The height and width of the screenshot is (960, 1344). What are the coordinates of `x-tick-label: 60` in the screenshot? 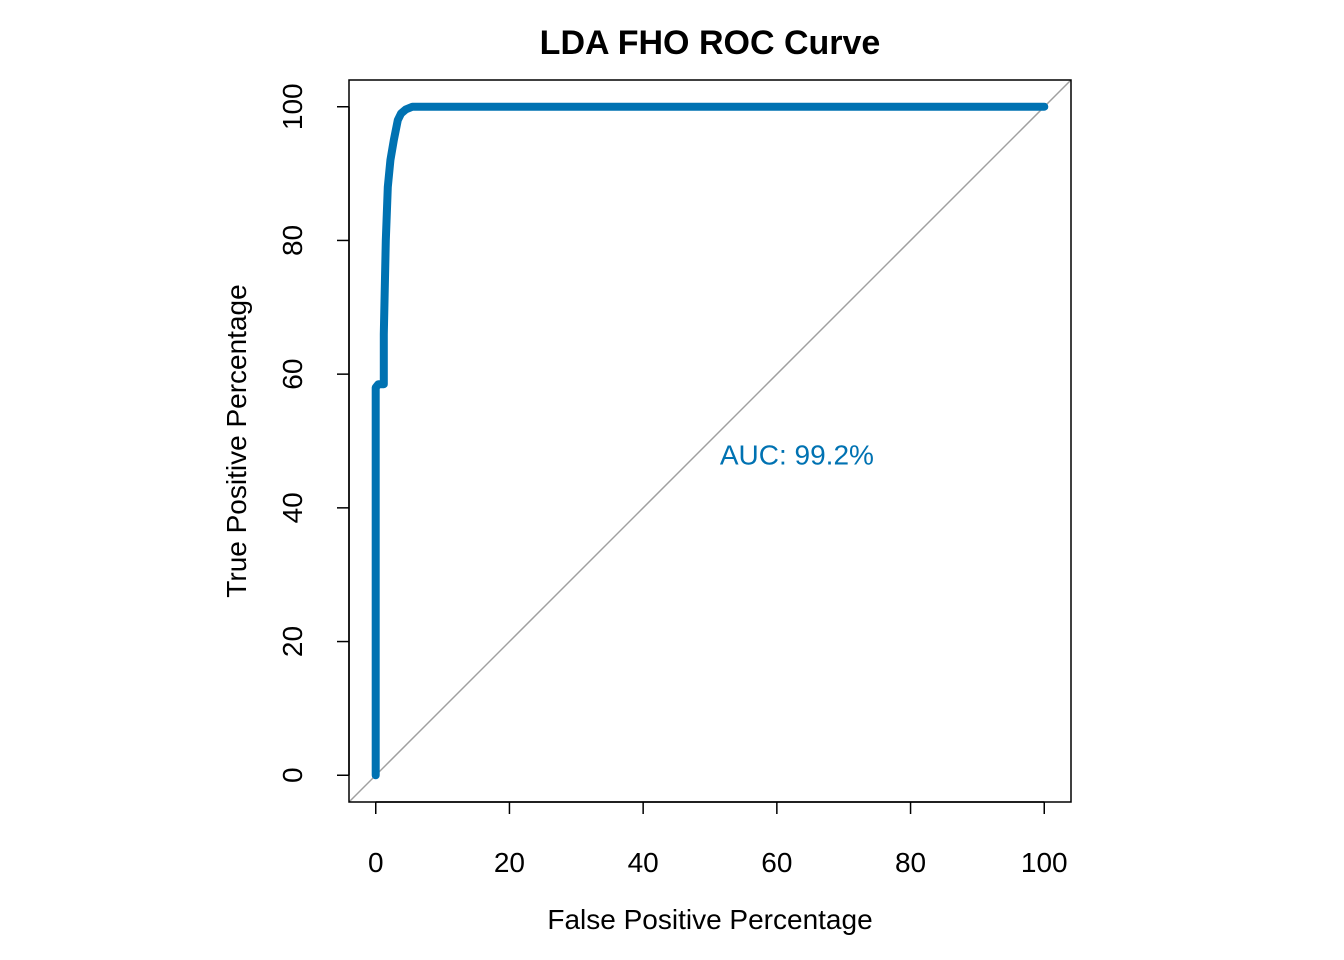 It's located at (776, 862).